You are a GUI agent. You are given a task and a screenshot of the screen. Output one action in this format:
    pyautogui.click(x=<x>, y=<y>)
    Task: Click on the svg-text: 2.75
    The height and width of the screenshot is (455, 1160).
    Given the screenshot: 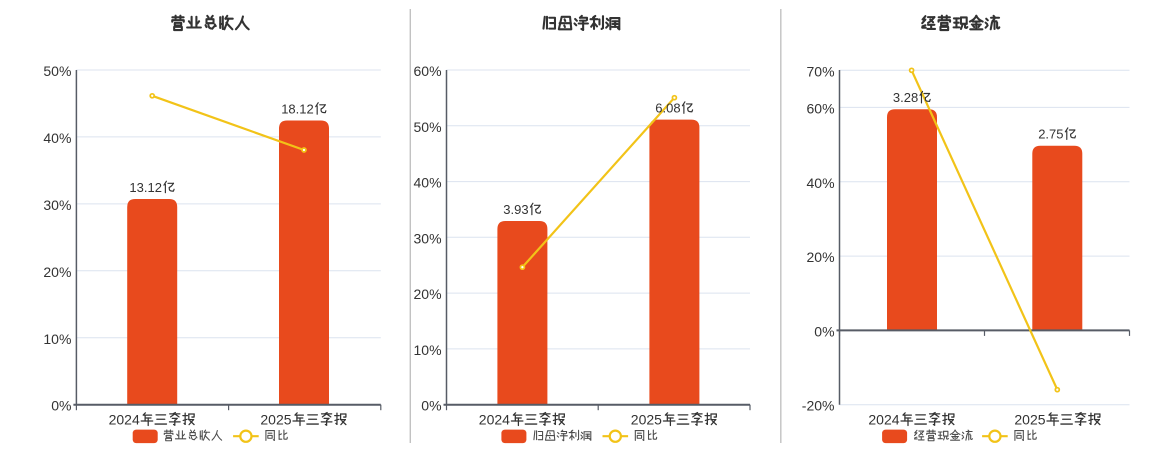 What is the action you would take?
    pyautogui.click(x=1050, y=134)
    